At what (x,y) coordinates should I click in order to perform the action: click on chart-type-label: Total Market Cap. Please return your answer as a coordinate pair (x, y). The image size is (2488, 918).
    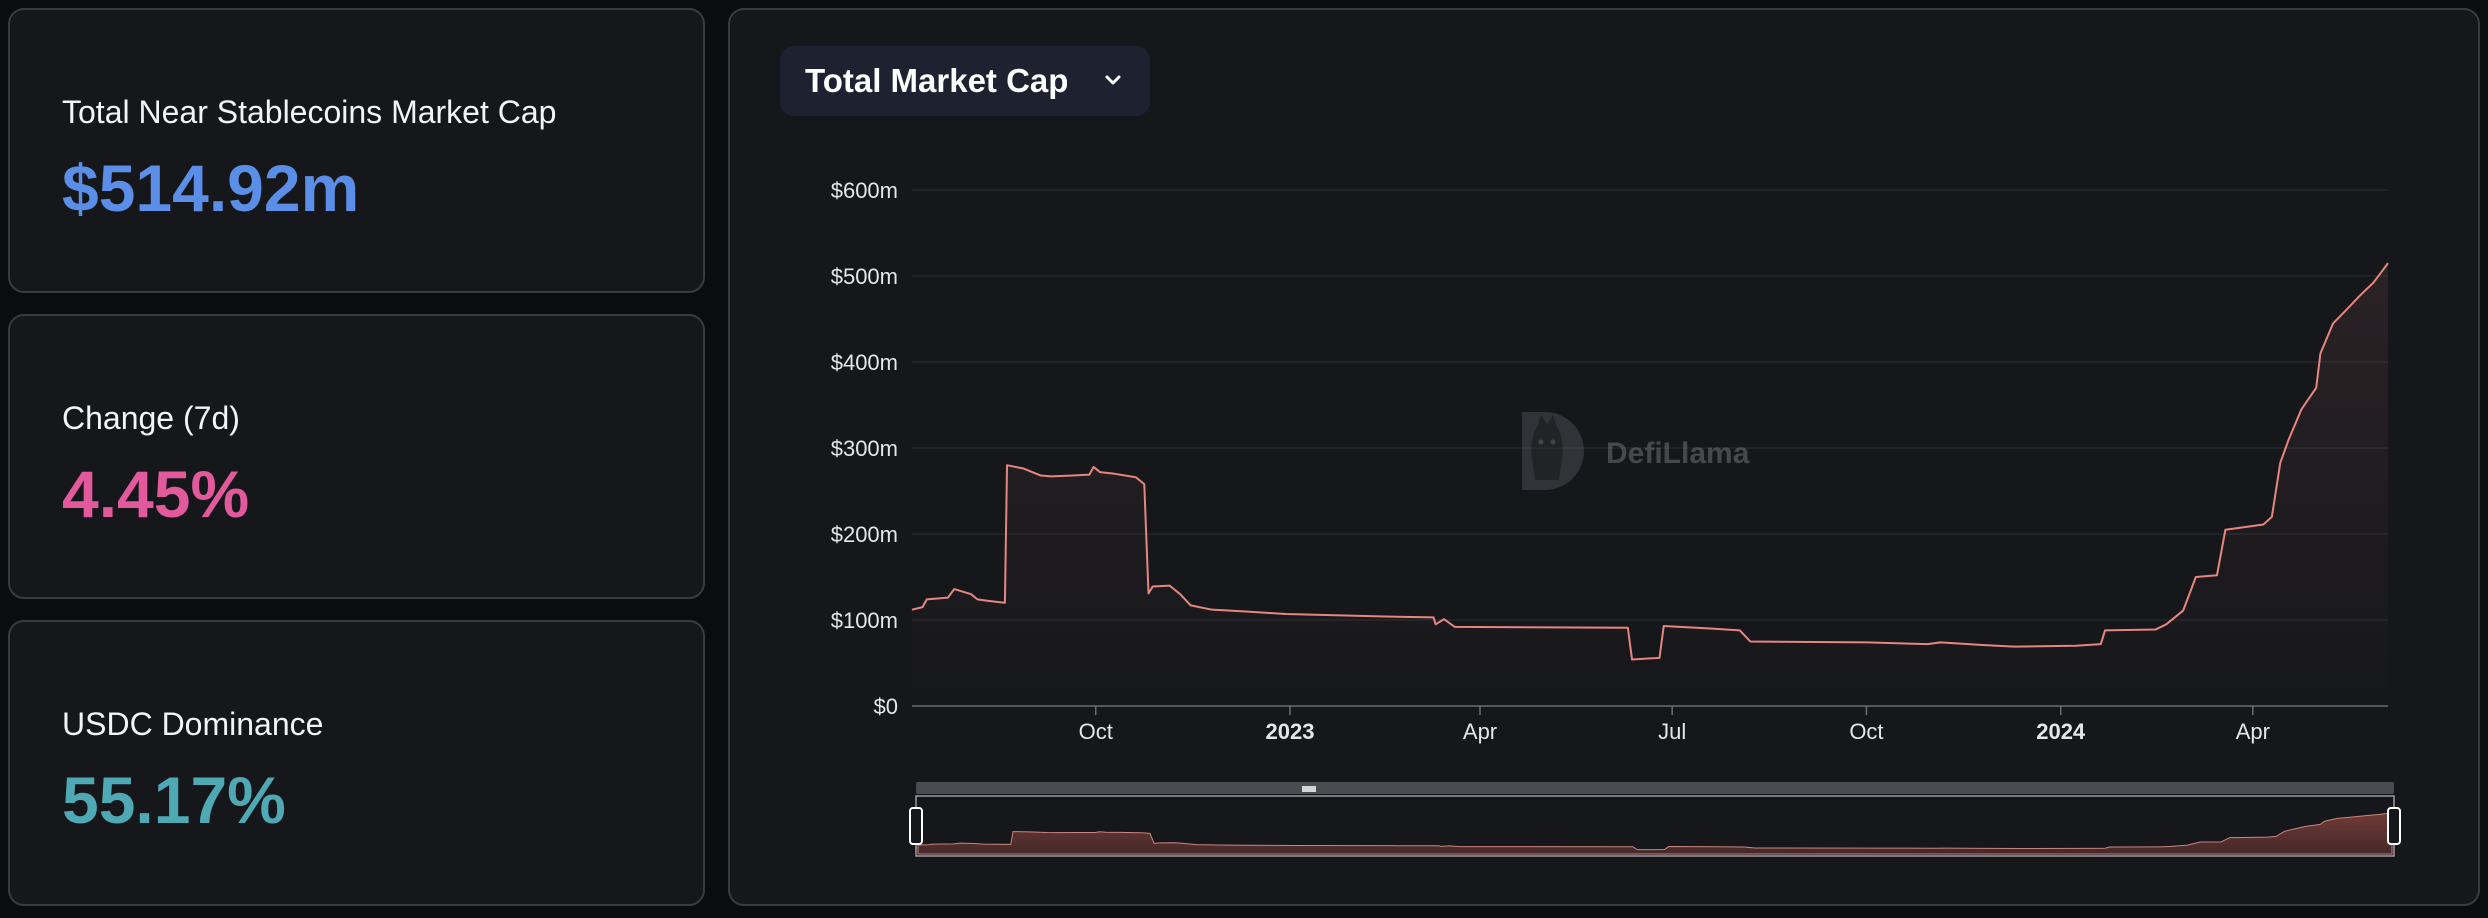
    Looking at the image, I should click on (937, 80).